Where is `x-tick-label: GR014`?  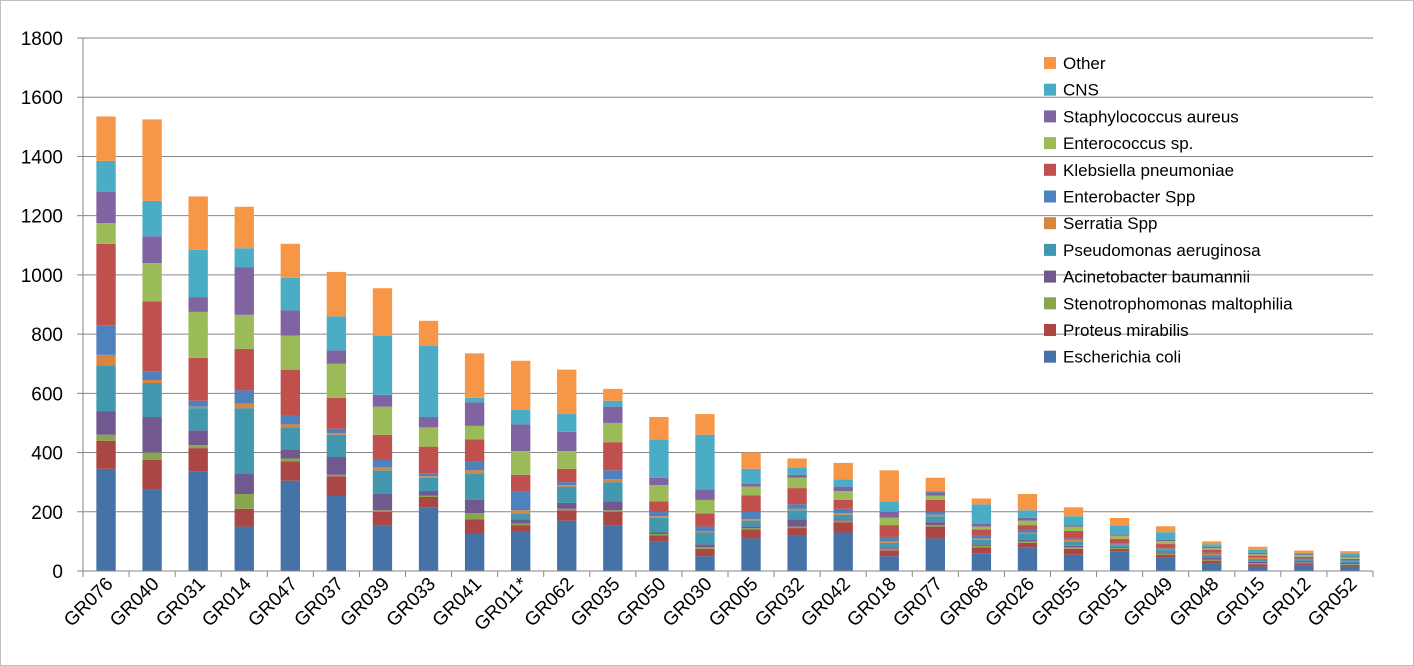 x-tick-label: GR014 is located at coordinates (227, 602).